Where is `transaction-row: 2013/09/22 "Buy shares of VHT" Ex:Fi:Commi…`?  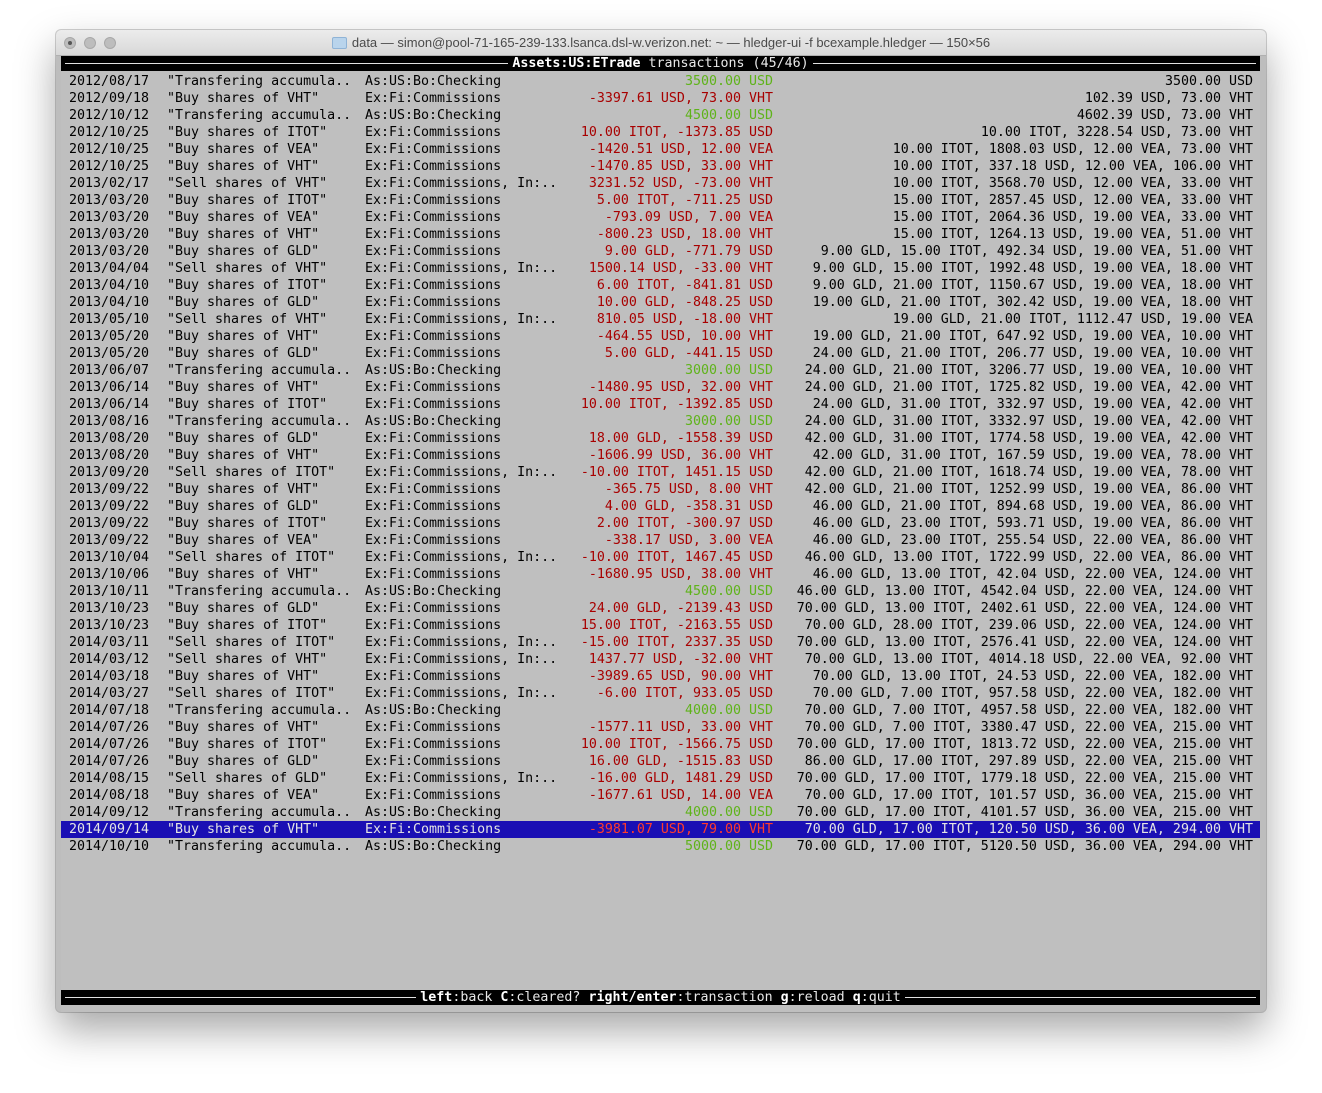 transaction-row: 2013/09/22 "Buy shares of VHT" Ex:Fi:Commi… is located at coordinates (660, 489).